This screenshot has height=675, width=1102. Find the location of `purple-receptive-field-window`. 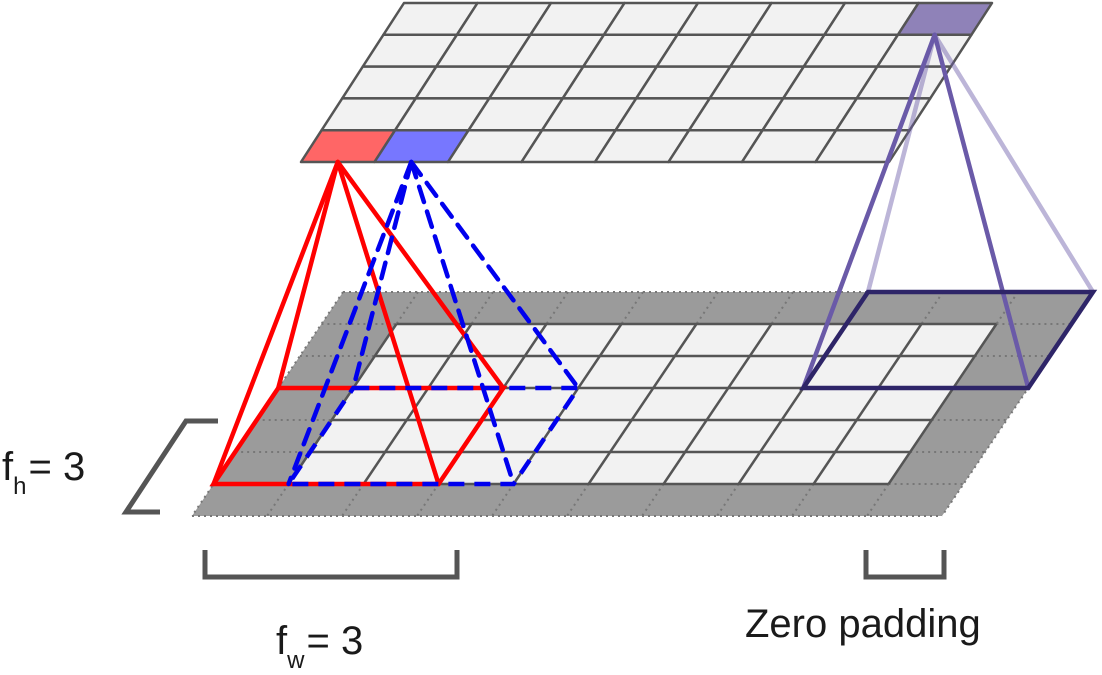

purple-receptive-field-window is located at coordinates (948, 340).